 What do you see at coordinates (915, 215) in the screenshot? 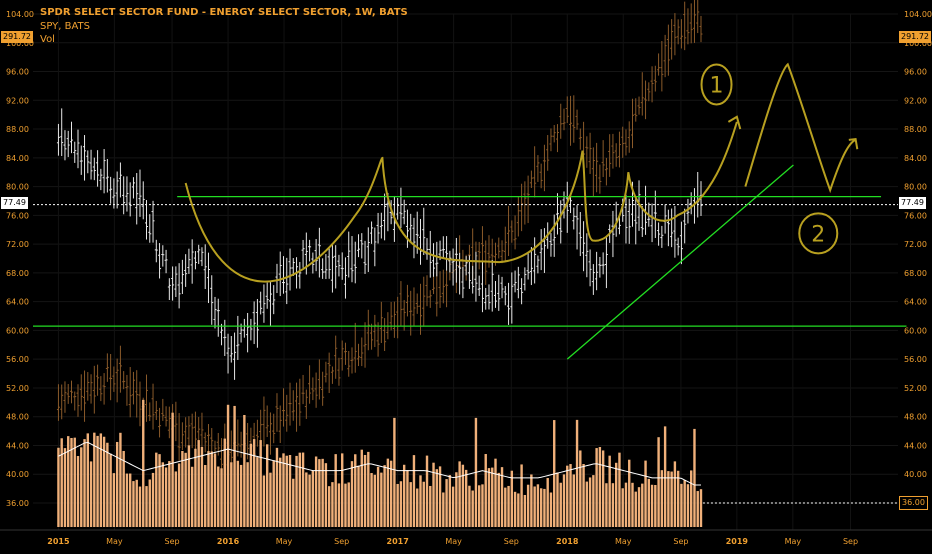
I see `y-tick-right: 76.00` at bounding box center [915, 215].